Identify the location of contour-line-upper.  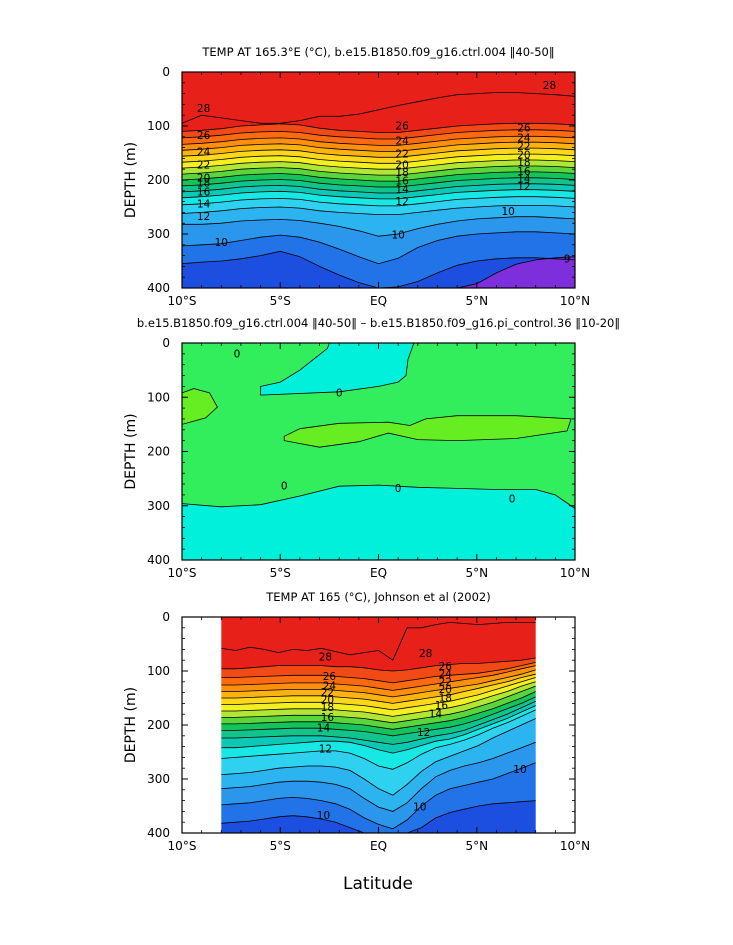
(337, 369).